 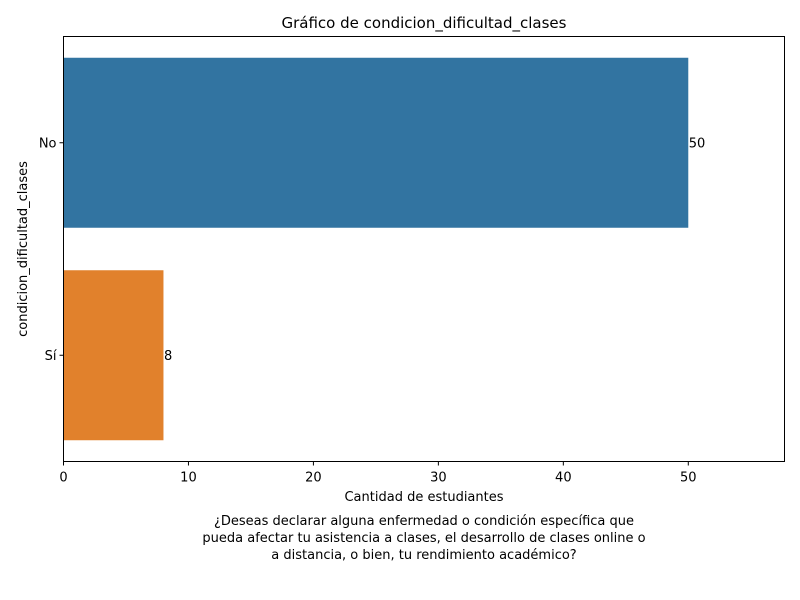 I want to click on x-tick-label-5: 50, so click(x=688, y=478).